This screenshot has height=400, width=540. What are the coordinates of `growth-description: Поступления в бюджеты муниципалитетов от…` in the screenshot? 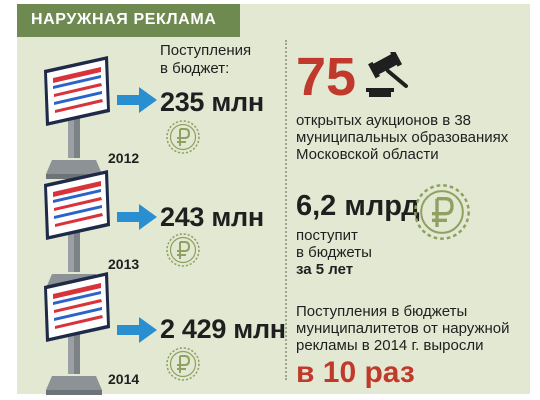 It's located at (403, 328).